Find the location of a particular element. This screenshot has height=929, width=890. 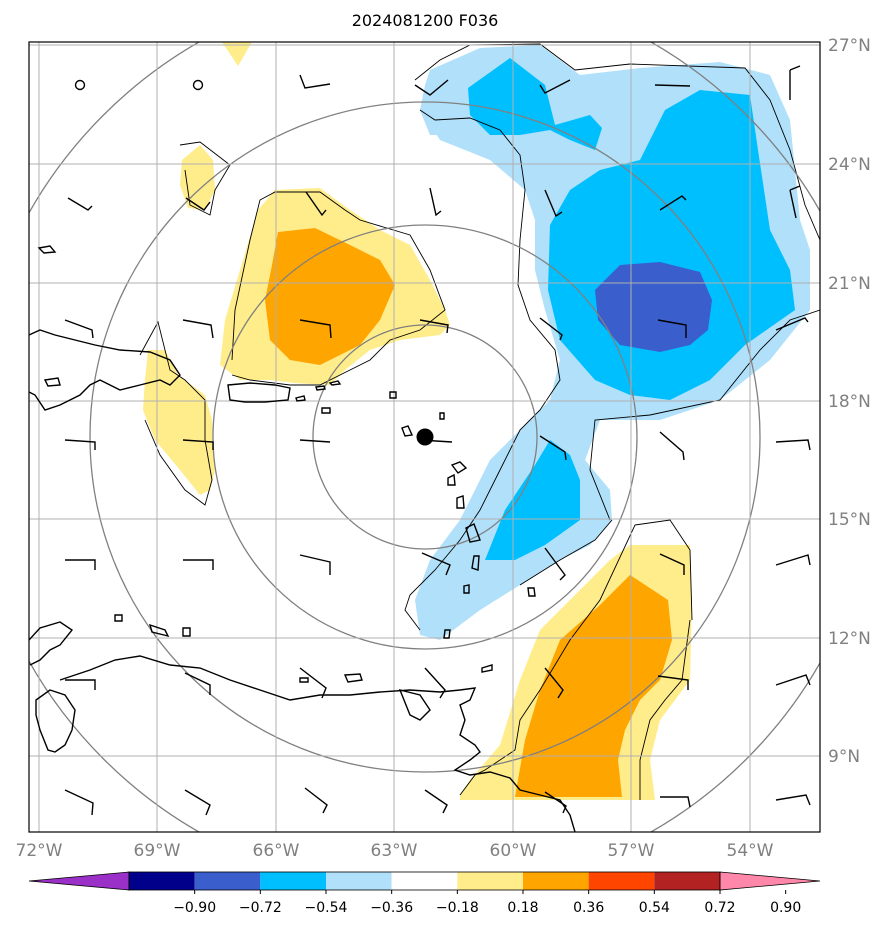

lon-tick-label: 57°W is located at coordinates (631, 851).